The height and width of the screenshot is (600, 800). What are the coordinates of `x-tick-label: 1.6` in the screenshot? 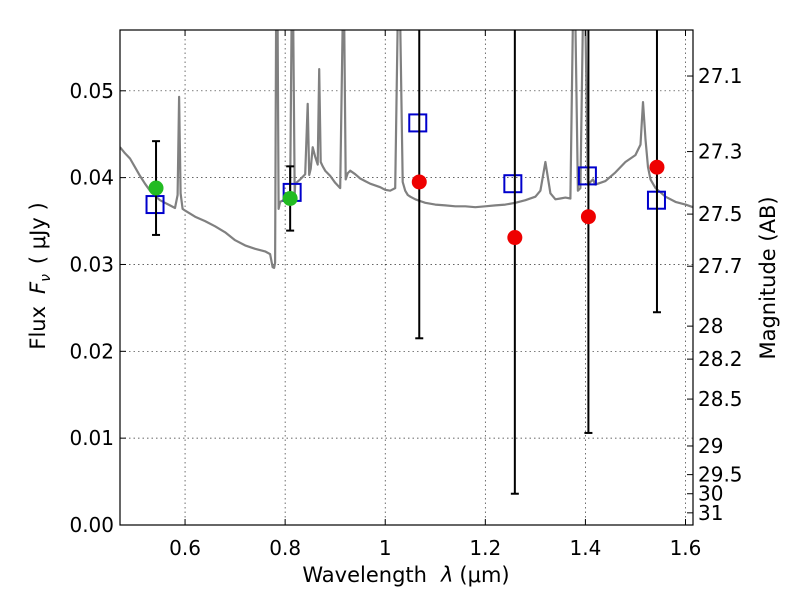 It's located at (686, 548).